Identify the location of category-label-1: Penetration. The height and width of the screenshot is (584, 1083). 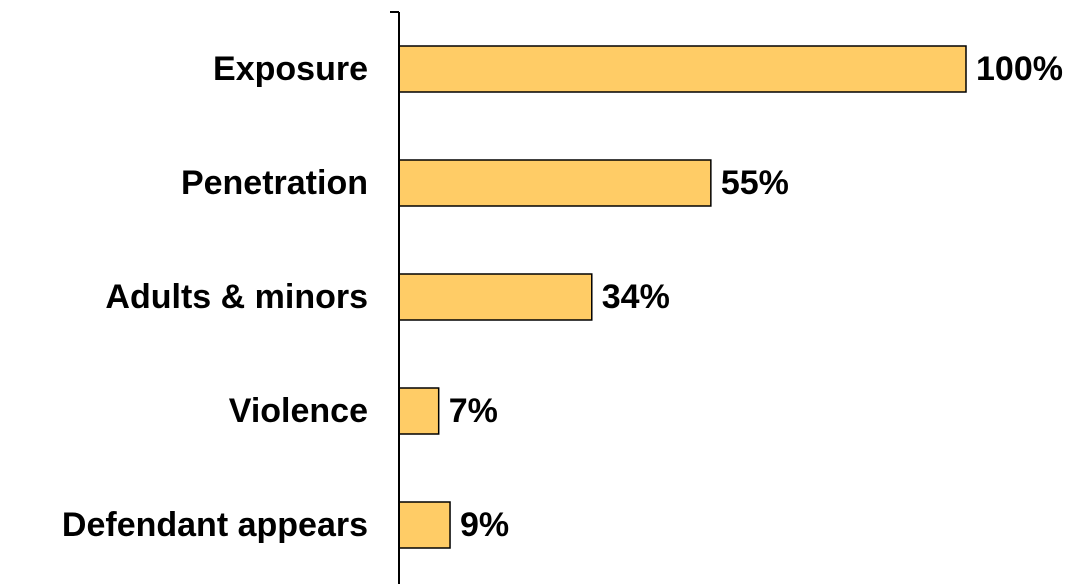
(274, 183).